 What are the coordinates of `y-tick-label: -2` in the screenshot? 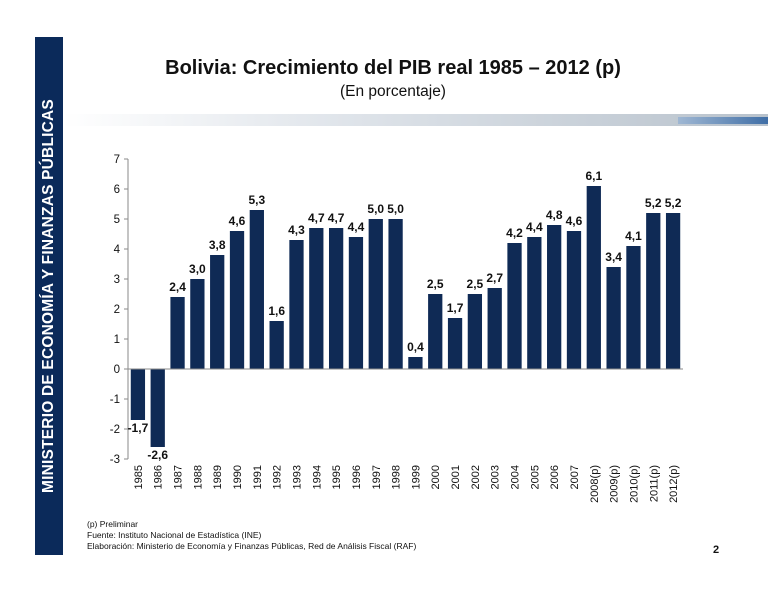 It's located at (115, 430).